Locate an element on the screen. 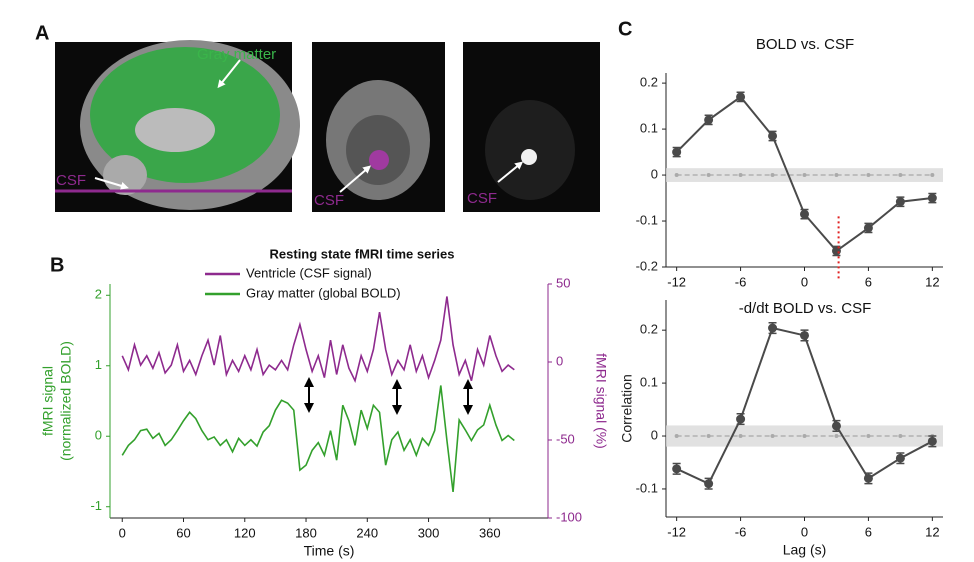  y-axis-label: (normalized BOLD) is located at coordinates (66, 401).